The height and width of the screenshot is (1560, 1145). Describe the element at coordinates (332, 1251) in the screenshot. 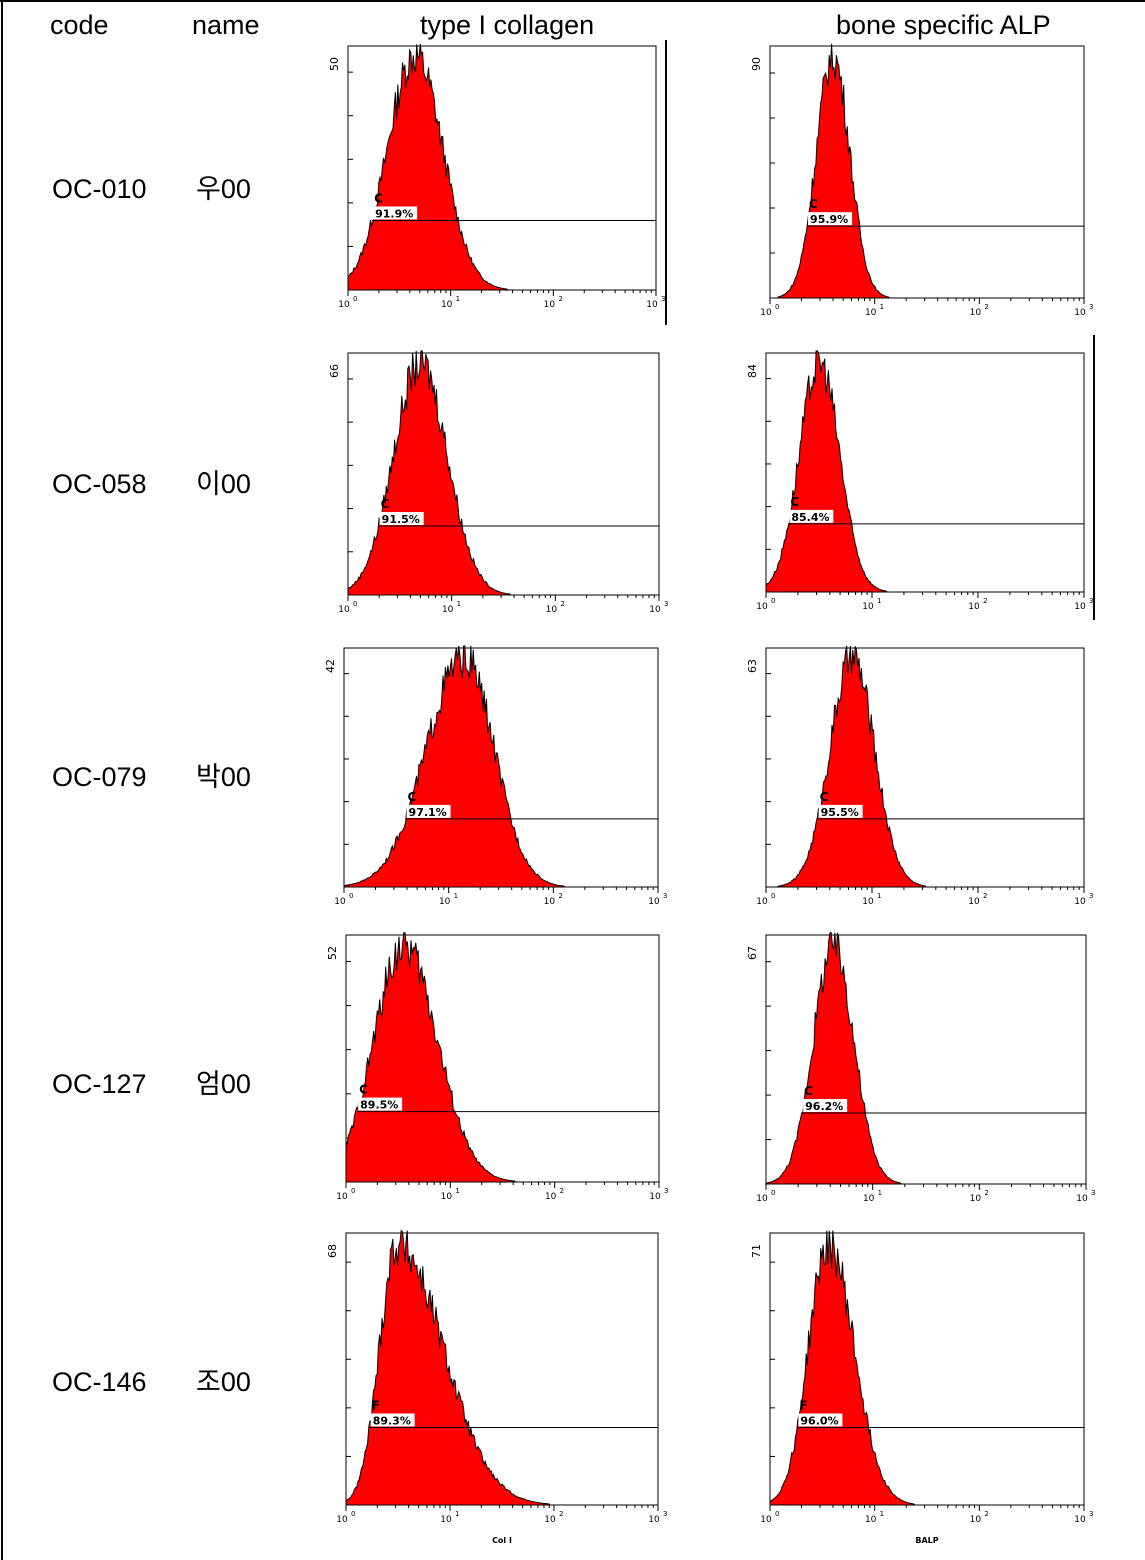

I see `y-max-label: 68` at that location.